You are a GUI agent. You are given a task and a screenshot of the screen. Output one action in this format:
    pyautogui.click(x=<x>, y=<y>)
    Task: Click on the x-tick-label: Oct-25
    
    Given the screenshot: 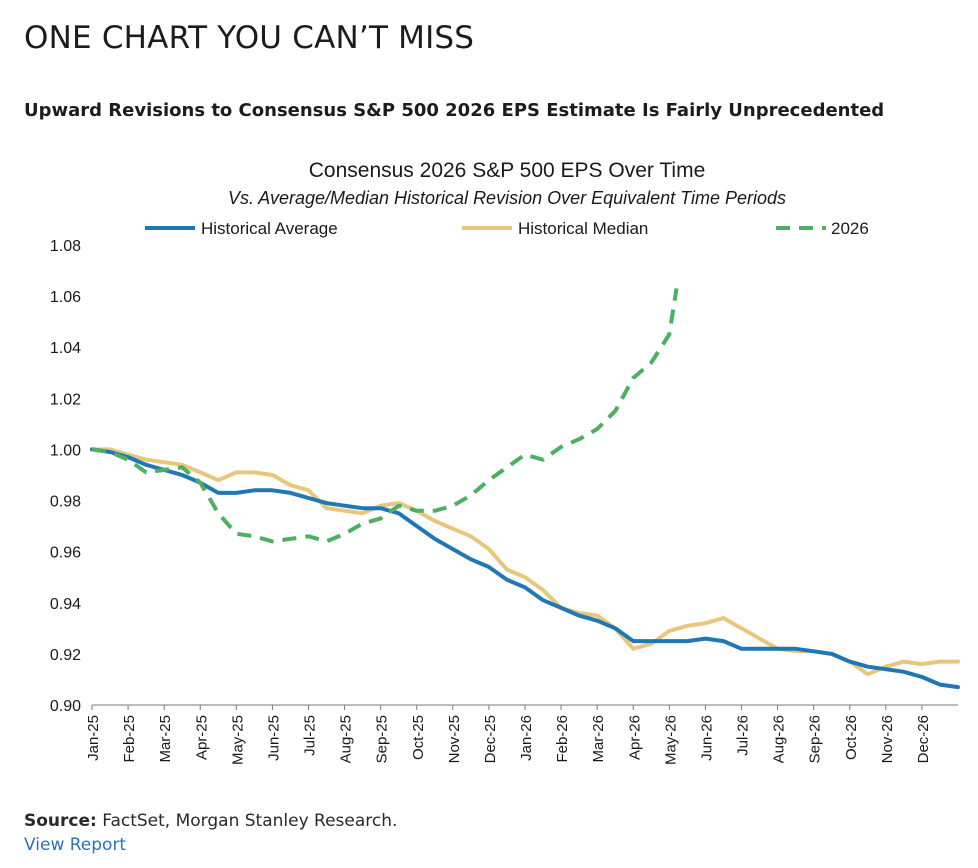 What is the action you would take?
    pyautogui.click(x=418, y=737)
    